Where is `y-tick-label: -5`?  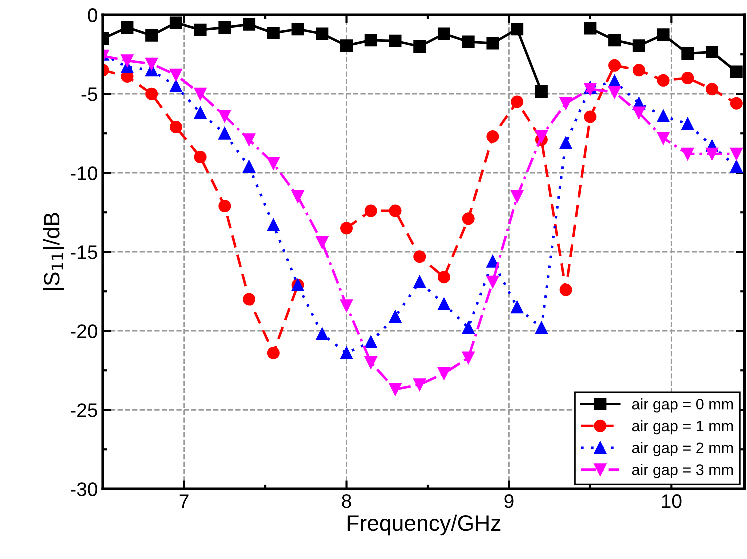
y-tick-label: -5 is located at coordinates (90, 95).